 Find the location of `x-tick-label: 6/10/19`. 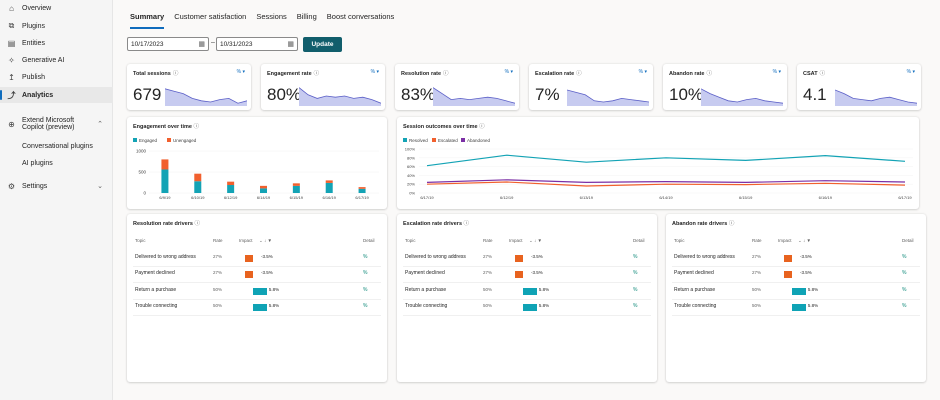

x-tick-label: 6/10/19 is located at coordinates (198, 197).